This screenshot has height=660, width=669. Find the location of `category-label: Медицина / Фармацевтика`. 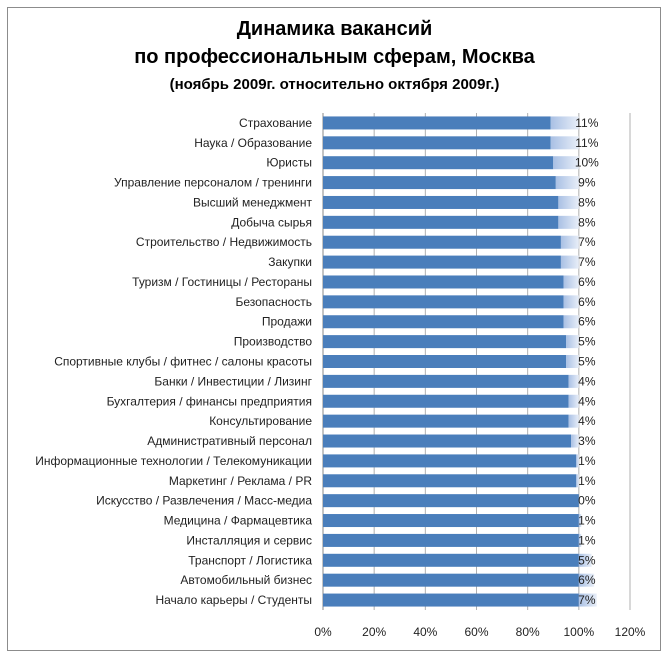

category-label: Медицина / Фармацевтика is located at coordinates (238, 521).